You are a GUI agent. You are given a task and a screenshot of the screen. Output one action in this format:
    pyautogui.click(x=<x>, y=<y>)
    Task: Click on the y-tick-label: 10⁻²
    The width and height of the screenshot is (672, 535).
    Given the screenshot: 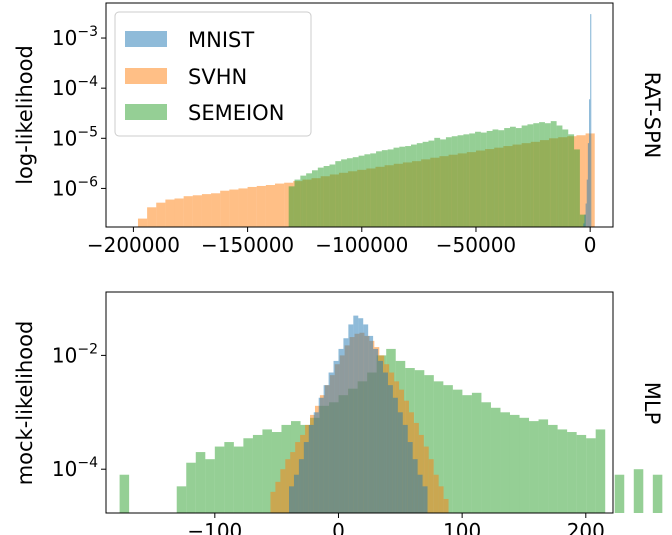 What is the action you would take?
    pyautogui.click(x=75, y=354)
    